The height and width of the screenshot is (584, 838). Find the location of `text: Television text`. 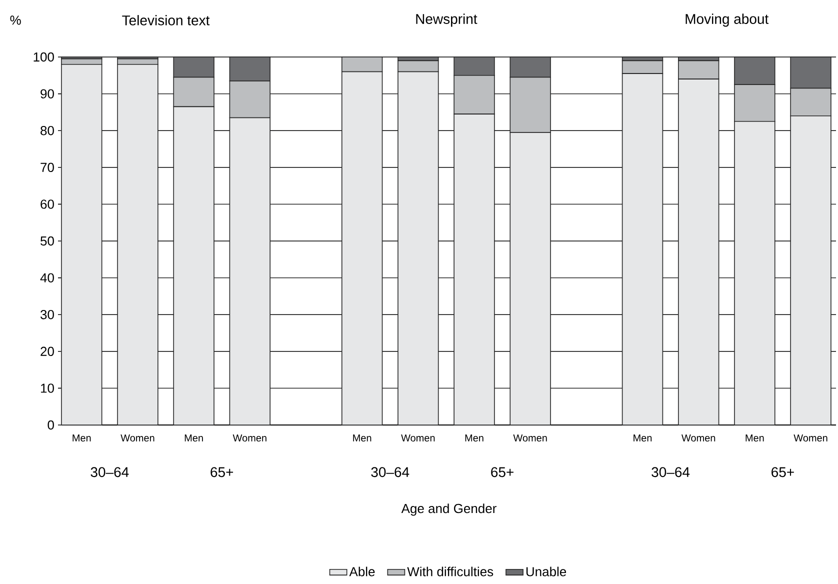

text: Television text is located at coordinates (166, 20).